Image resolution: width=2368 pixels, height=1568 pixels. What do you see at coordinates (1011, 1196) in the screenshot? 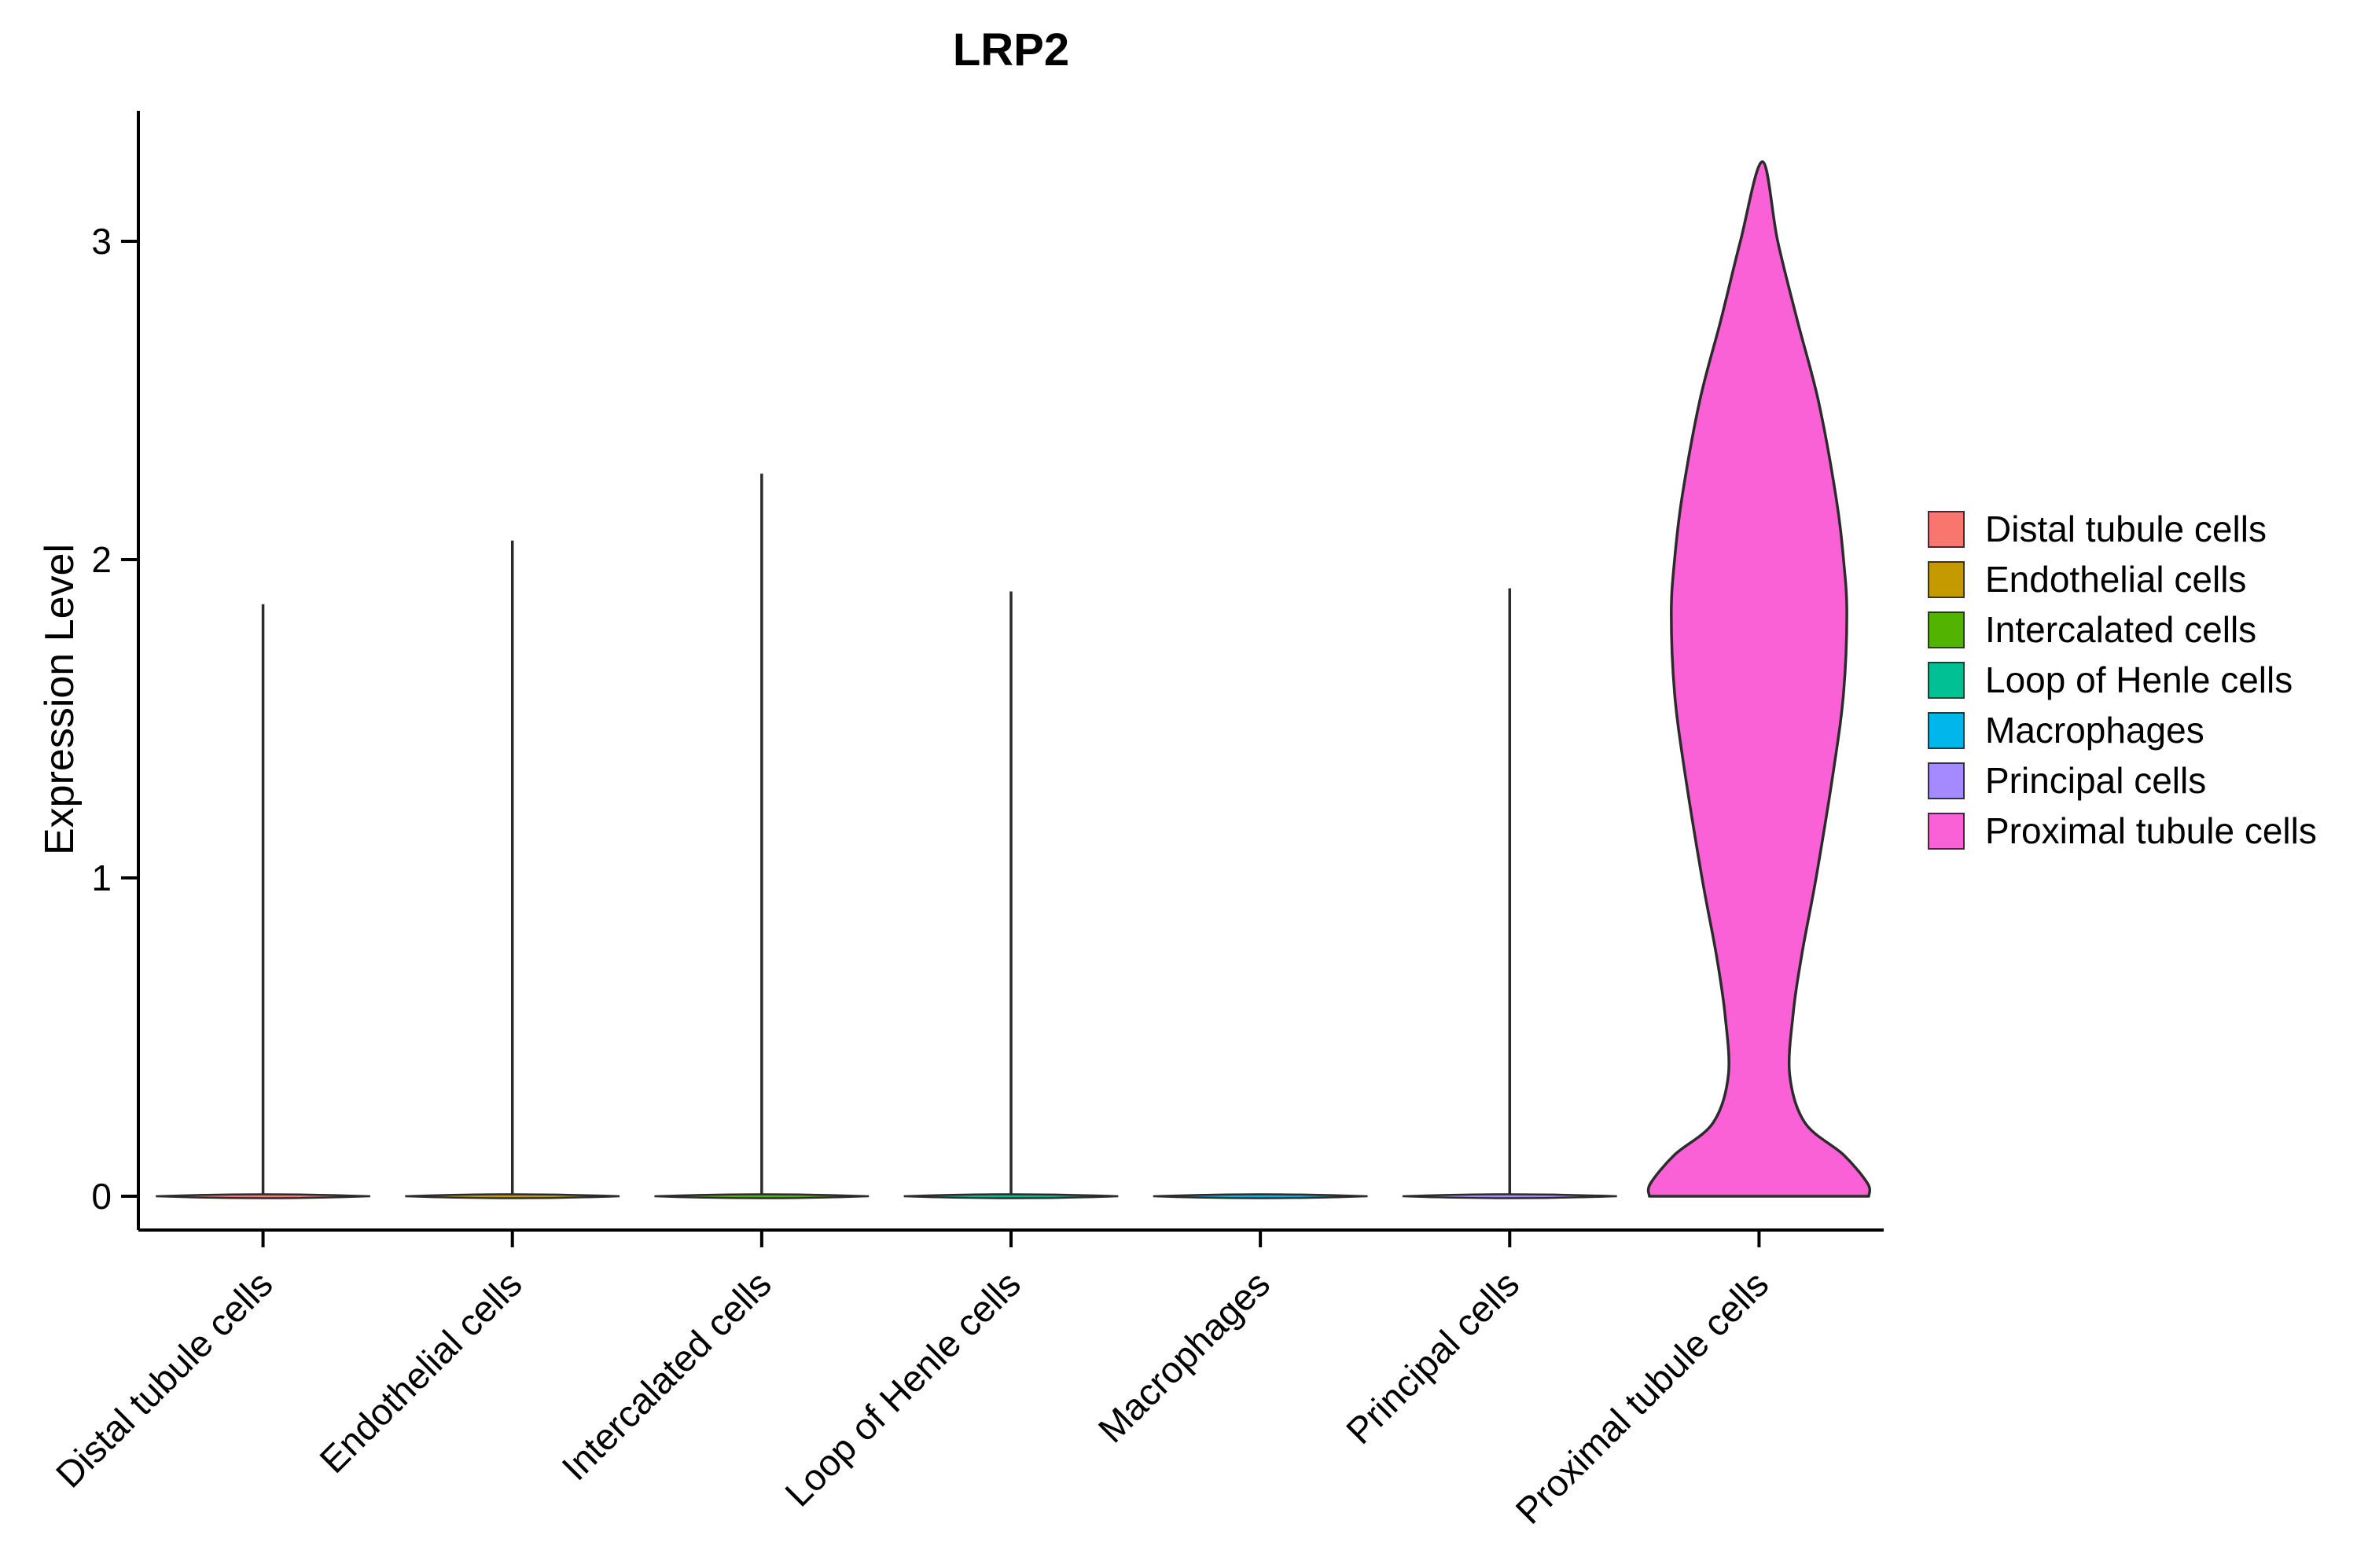
I see `violin-baseline-loop-of-henle-cells` at bounding box center [1011, 1196].